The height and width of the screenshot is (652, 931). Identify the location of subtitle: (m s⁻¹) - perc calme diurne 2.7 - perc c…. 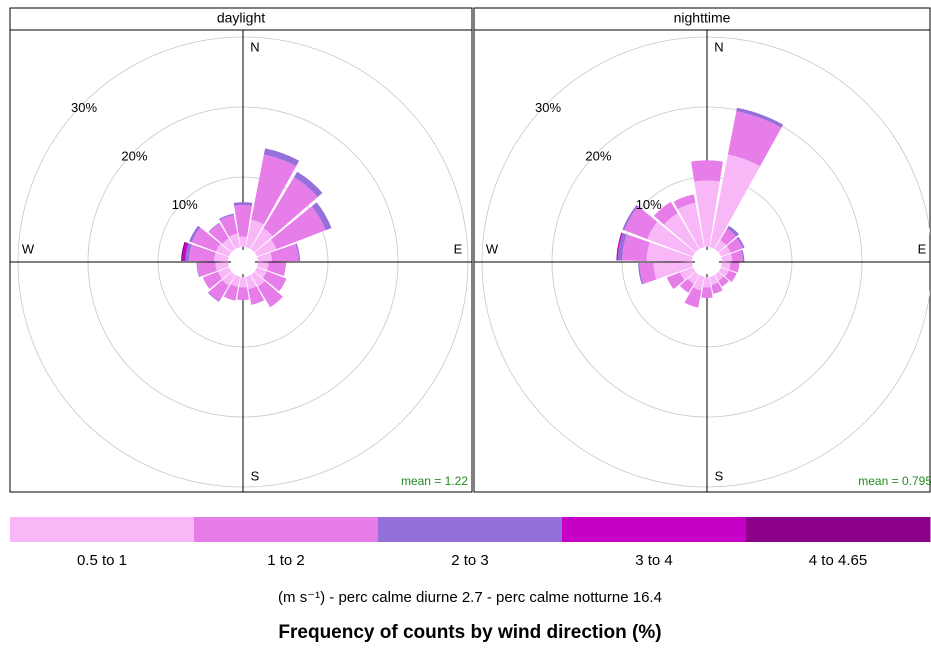
(470, 597).